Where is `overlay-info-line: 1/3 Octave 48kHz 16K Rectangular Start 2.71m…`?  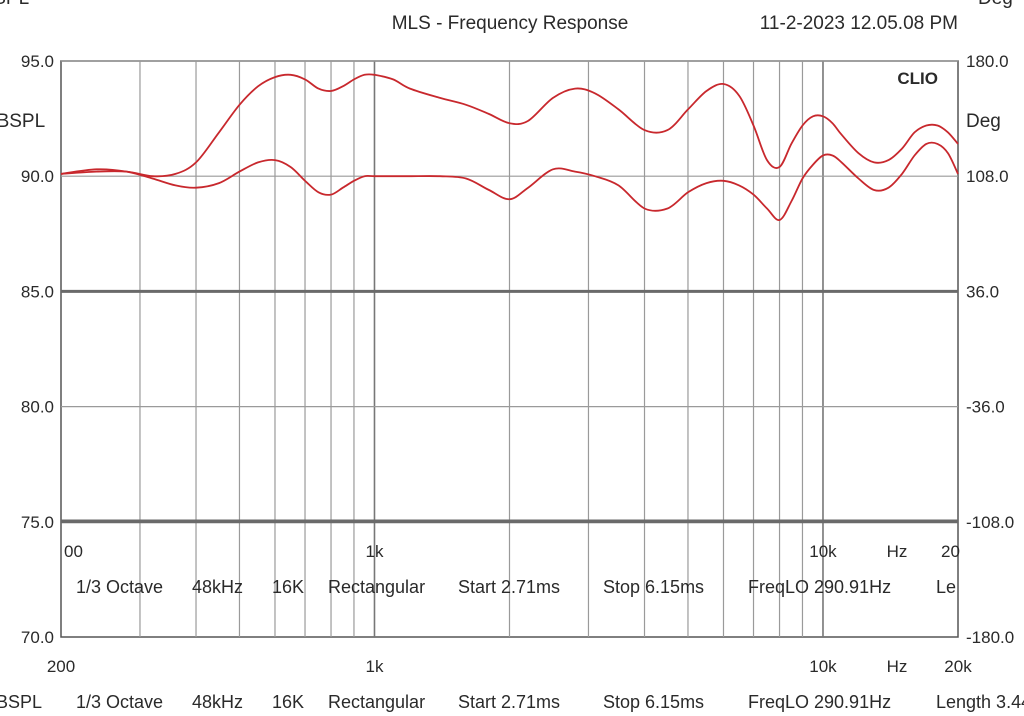 overlay-info-line: 1/3 Octave 48kHz 16K Rectangular Start 2.71m… is located at coordinates (516, 587).